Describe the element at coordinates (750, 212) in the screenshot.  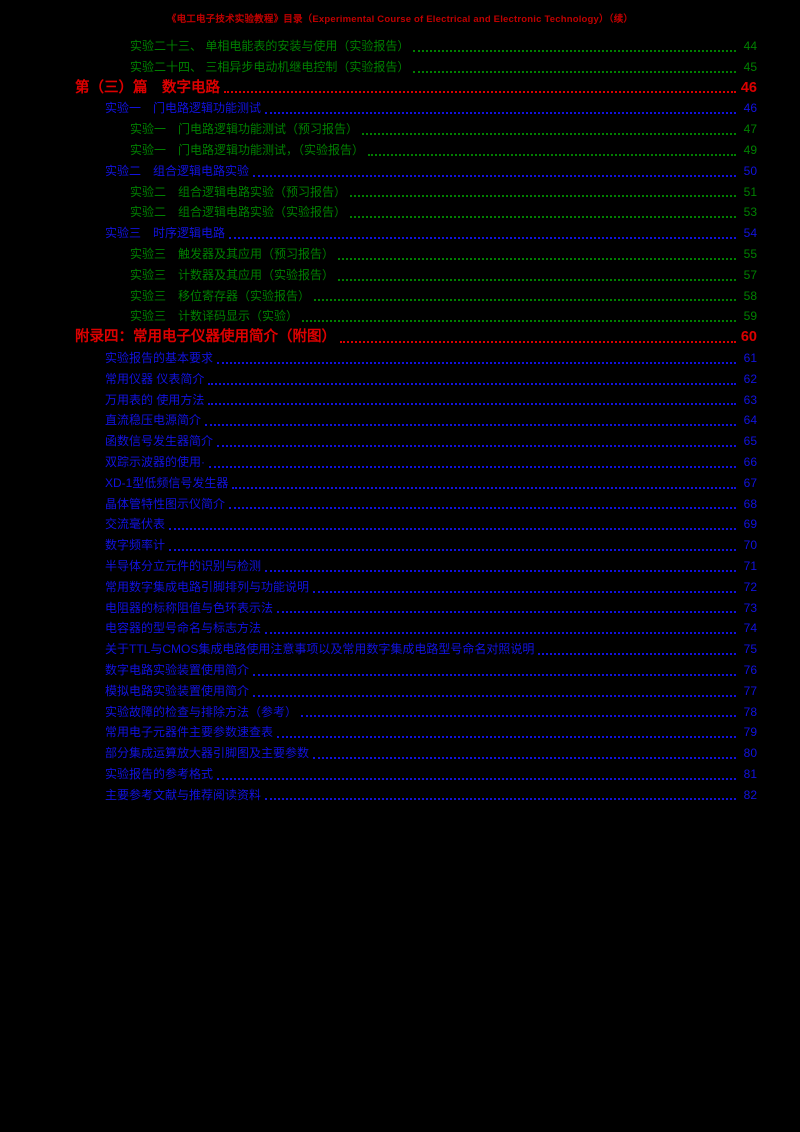
I see `toc-entry-page: 53` at that location.